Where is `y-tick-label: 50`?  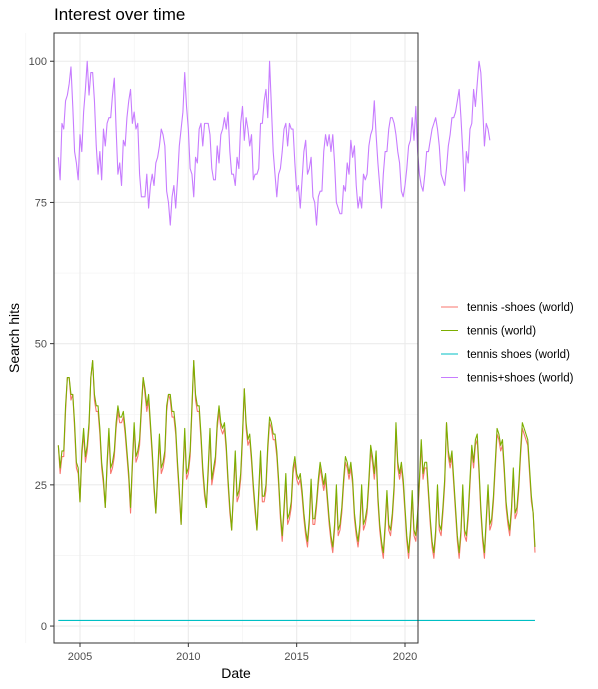 y-tick-label: 50 is located at coordinates (41, 345).